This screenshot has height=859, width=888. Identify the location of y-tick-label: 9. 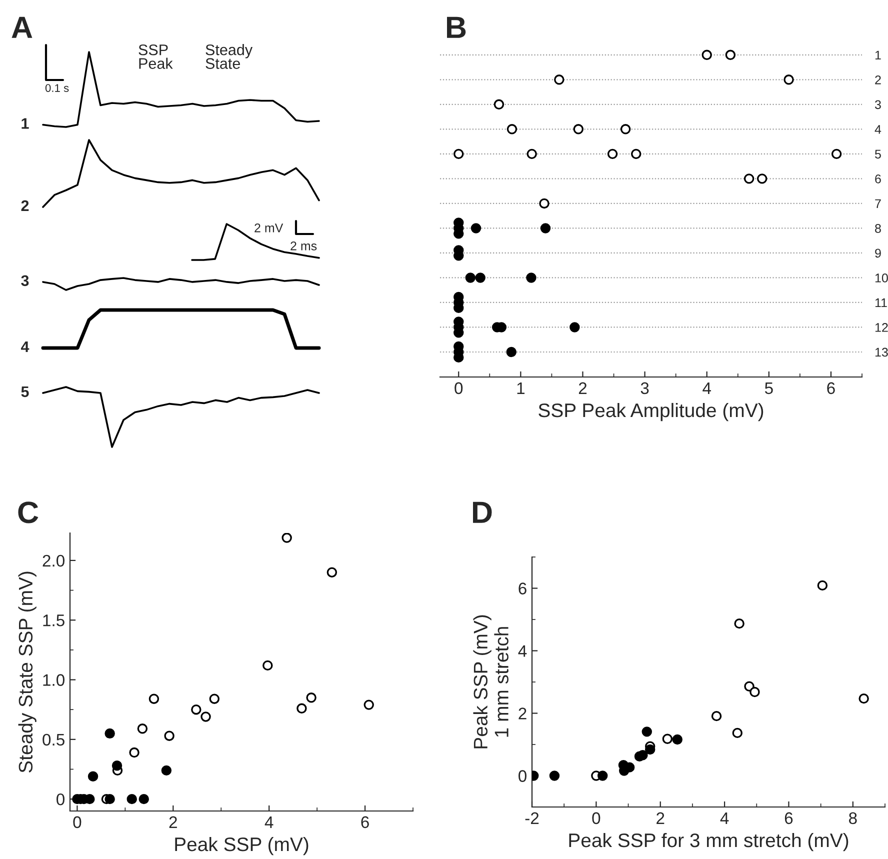
(878, 253).